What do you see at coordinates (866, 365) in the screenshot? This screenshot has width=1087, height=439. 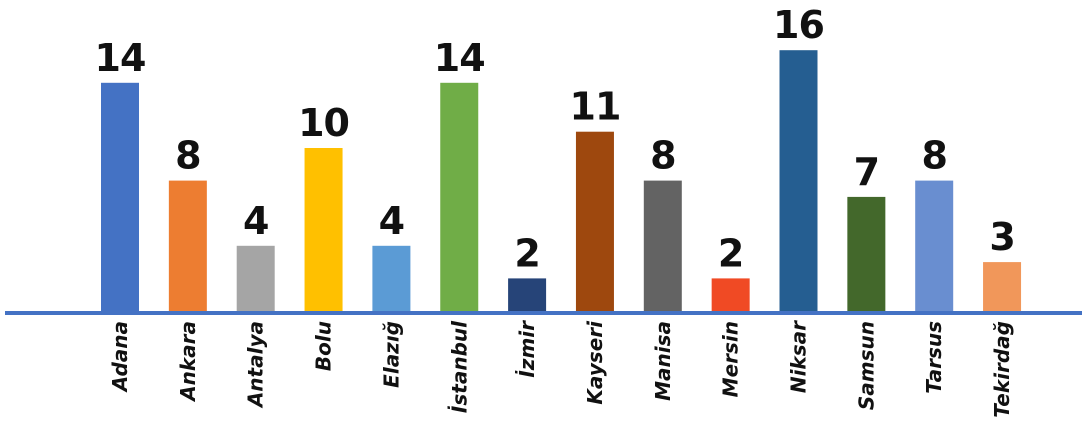 I see `category-label-11: Samsun` at bounding box center [866, 365].